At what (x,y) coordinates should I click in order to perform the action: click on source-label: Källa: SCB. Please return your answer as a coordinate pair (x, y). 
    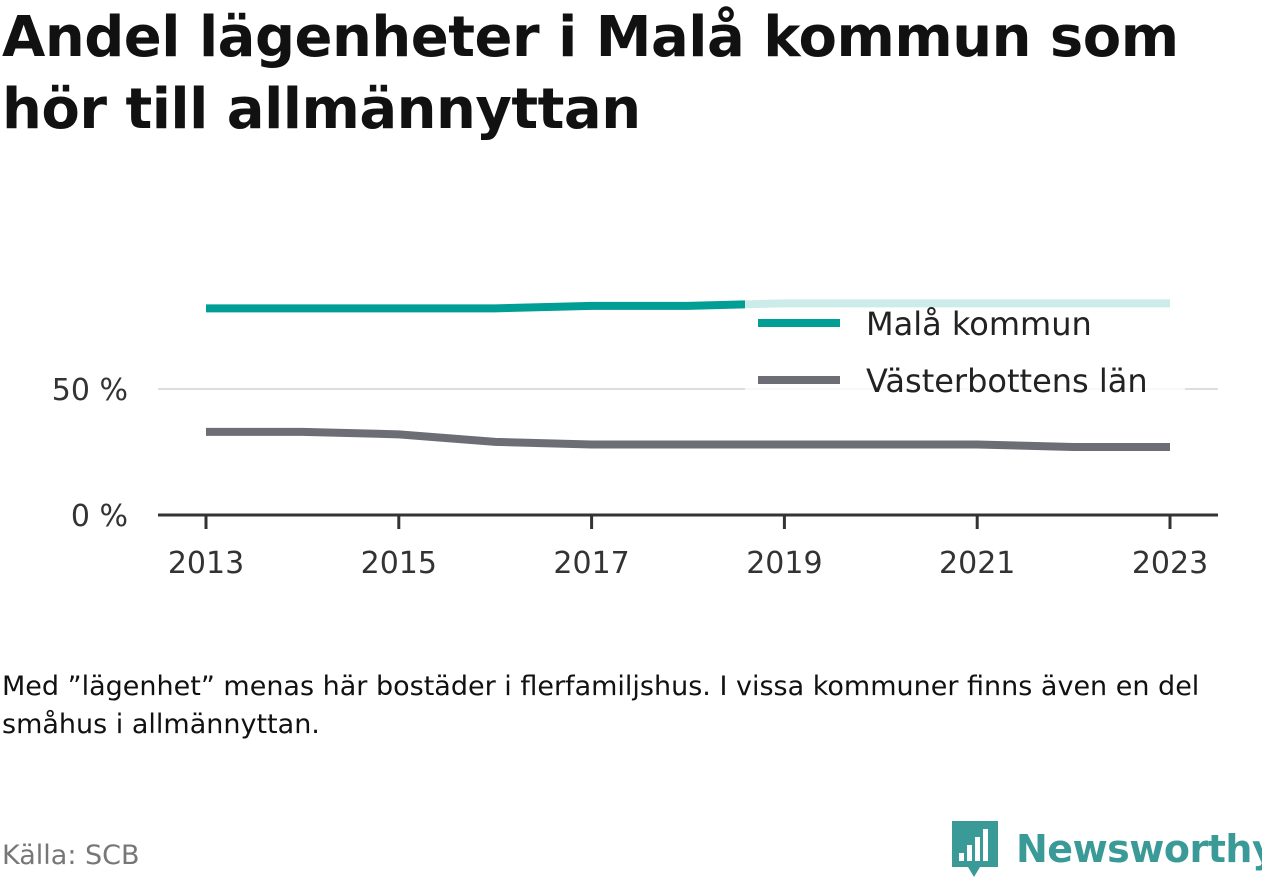
    Looking at the image, I should click on (71, 855).